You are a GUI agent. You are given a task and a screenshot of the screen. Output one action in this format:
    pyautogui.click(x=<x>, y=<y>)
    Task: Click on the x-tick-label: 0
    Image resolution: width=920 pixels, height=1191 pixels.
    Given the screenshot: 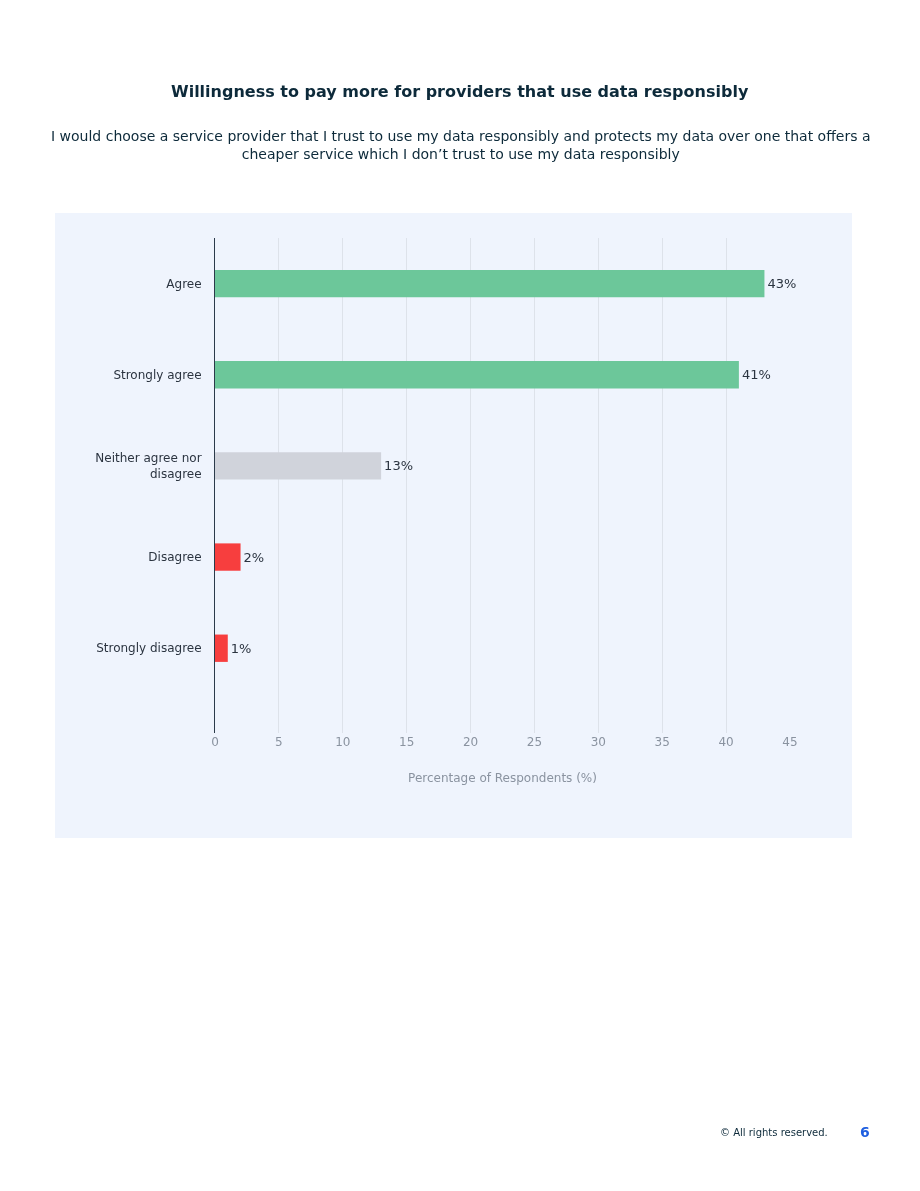 What is the action you would take?
    pyautogui.click(x=215, y=742)
    